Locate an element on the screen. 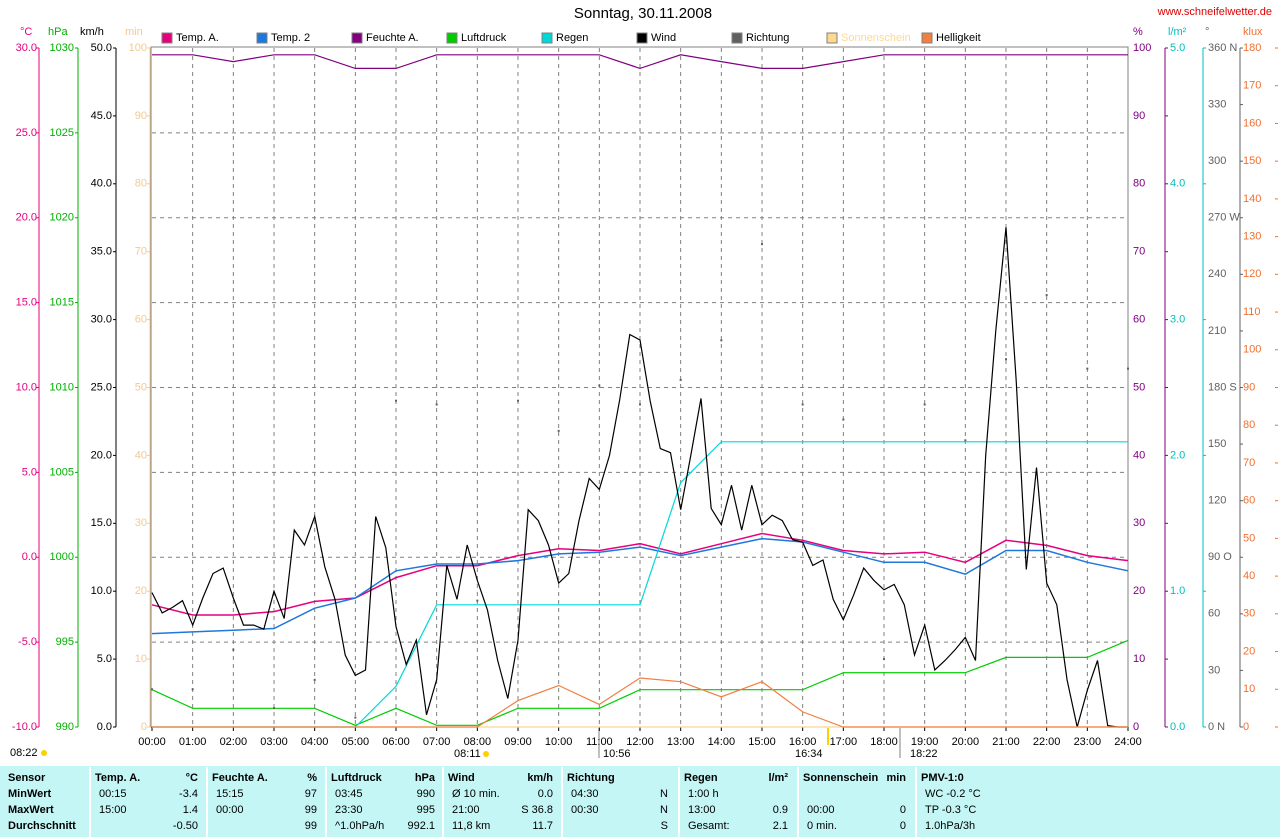 Image resolution: width=1280 pixels, height=837 pixels. x-tick-label: 18:00 is located at coordinates (884, 742).